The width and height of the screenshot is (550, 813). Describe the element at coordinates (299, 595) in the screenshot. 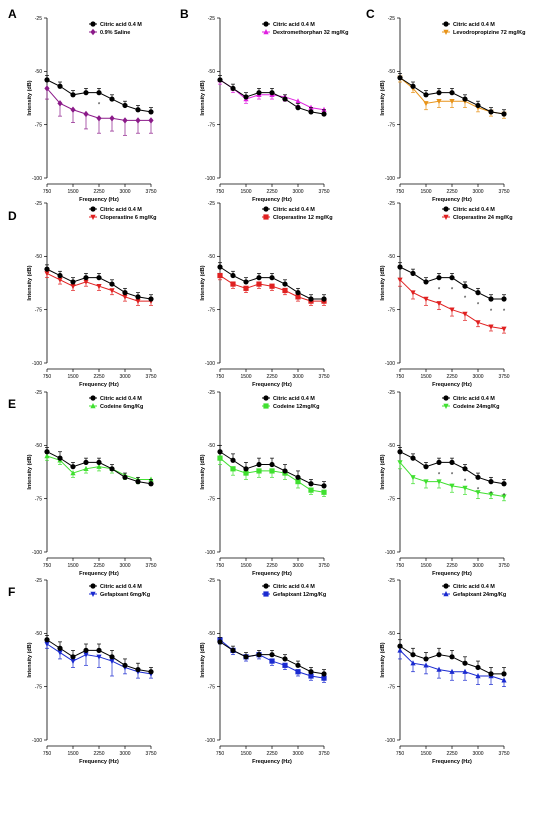

I see `legend-entry: Gefapixant 12mg/Kg` at that location.